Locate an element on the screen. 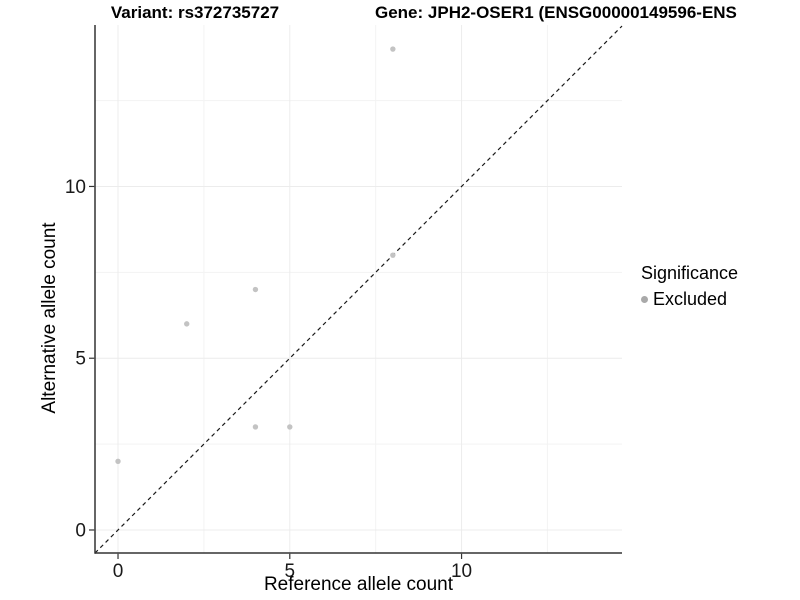 The height and width of the screenshot is (600, 800). legend-item-label: Excluded is located at coordinates (690, 299).